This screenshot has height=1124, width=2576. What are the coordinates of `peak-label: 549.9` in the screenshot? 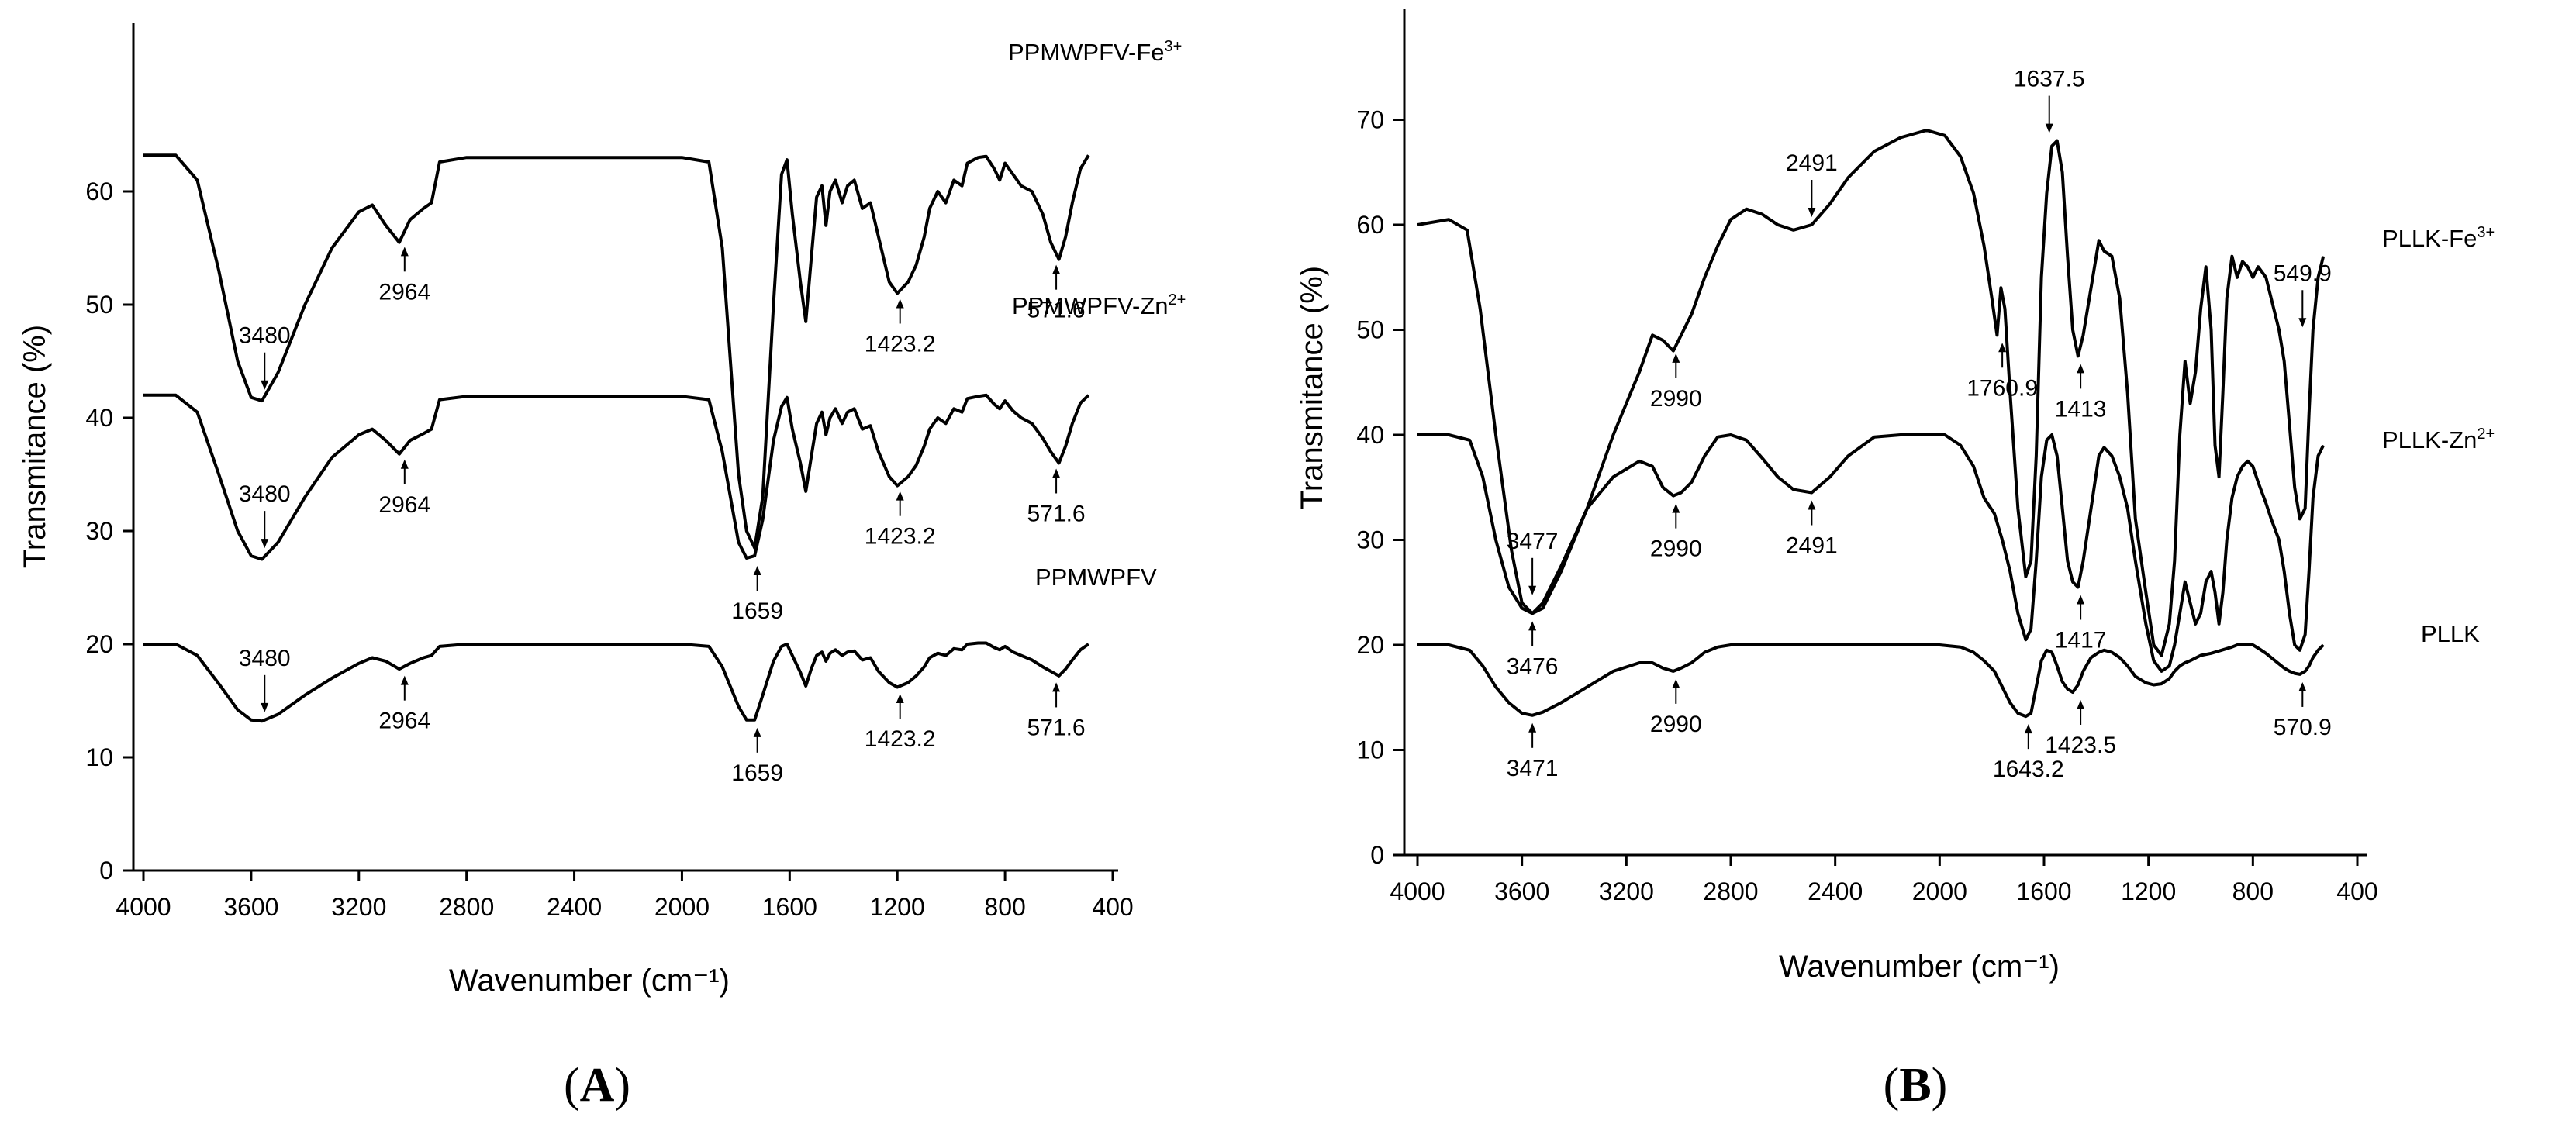 It's located at (2303, 273).